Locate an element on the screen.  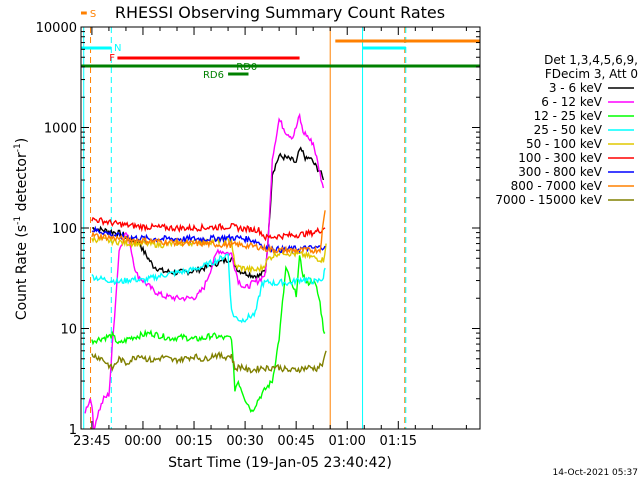
y-label-sup2: -1 is located at coordinates (18, 147).